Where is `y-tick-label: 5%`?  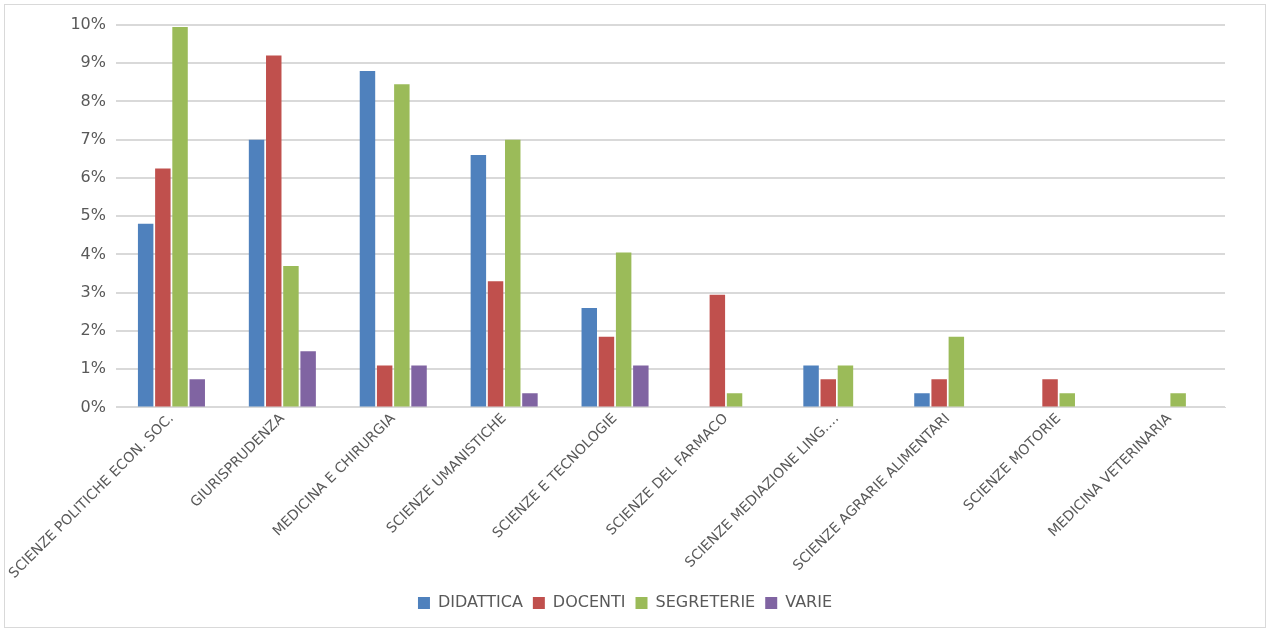
y-tick-label: 5% is located at coordinates (93, 215).